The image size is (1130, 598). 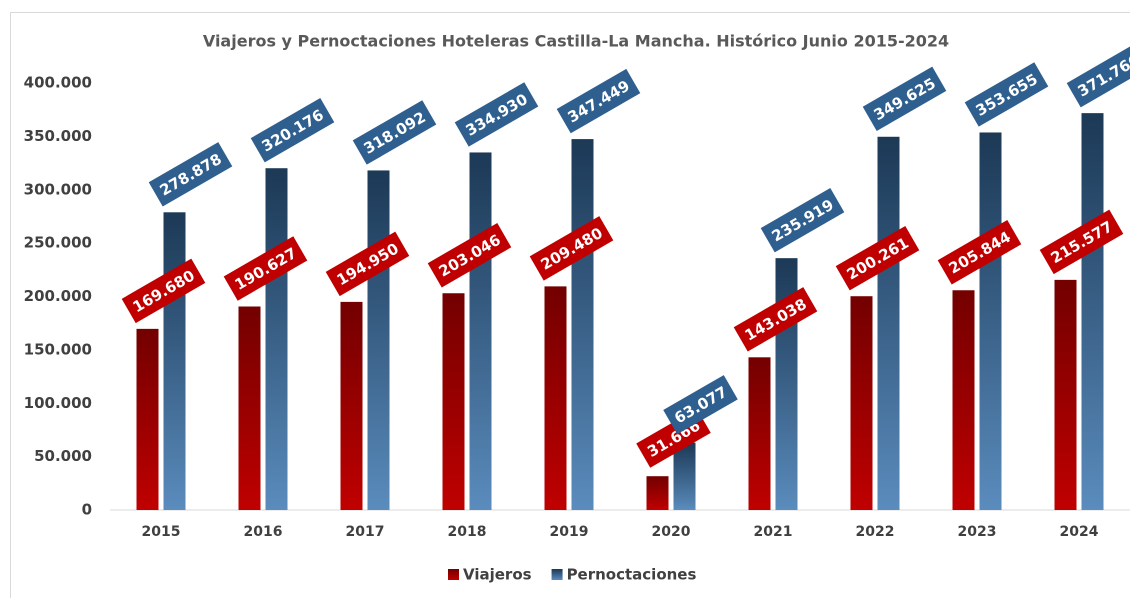 What do you see at coordinates (569, 532) in the screenshot?
I see `x-tick-label: 2019` at bounding box center [569, 532].